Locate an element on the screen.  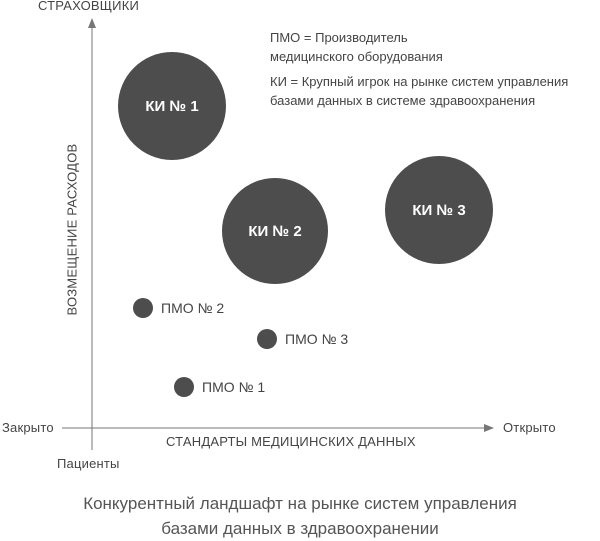
bubble-ki3-label: КИ № 3 is located at coordinates (439, 210).